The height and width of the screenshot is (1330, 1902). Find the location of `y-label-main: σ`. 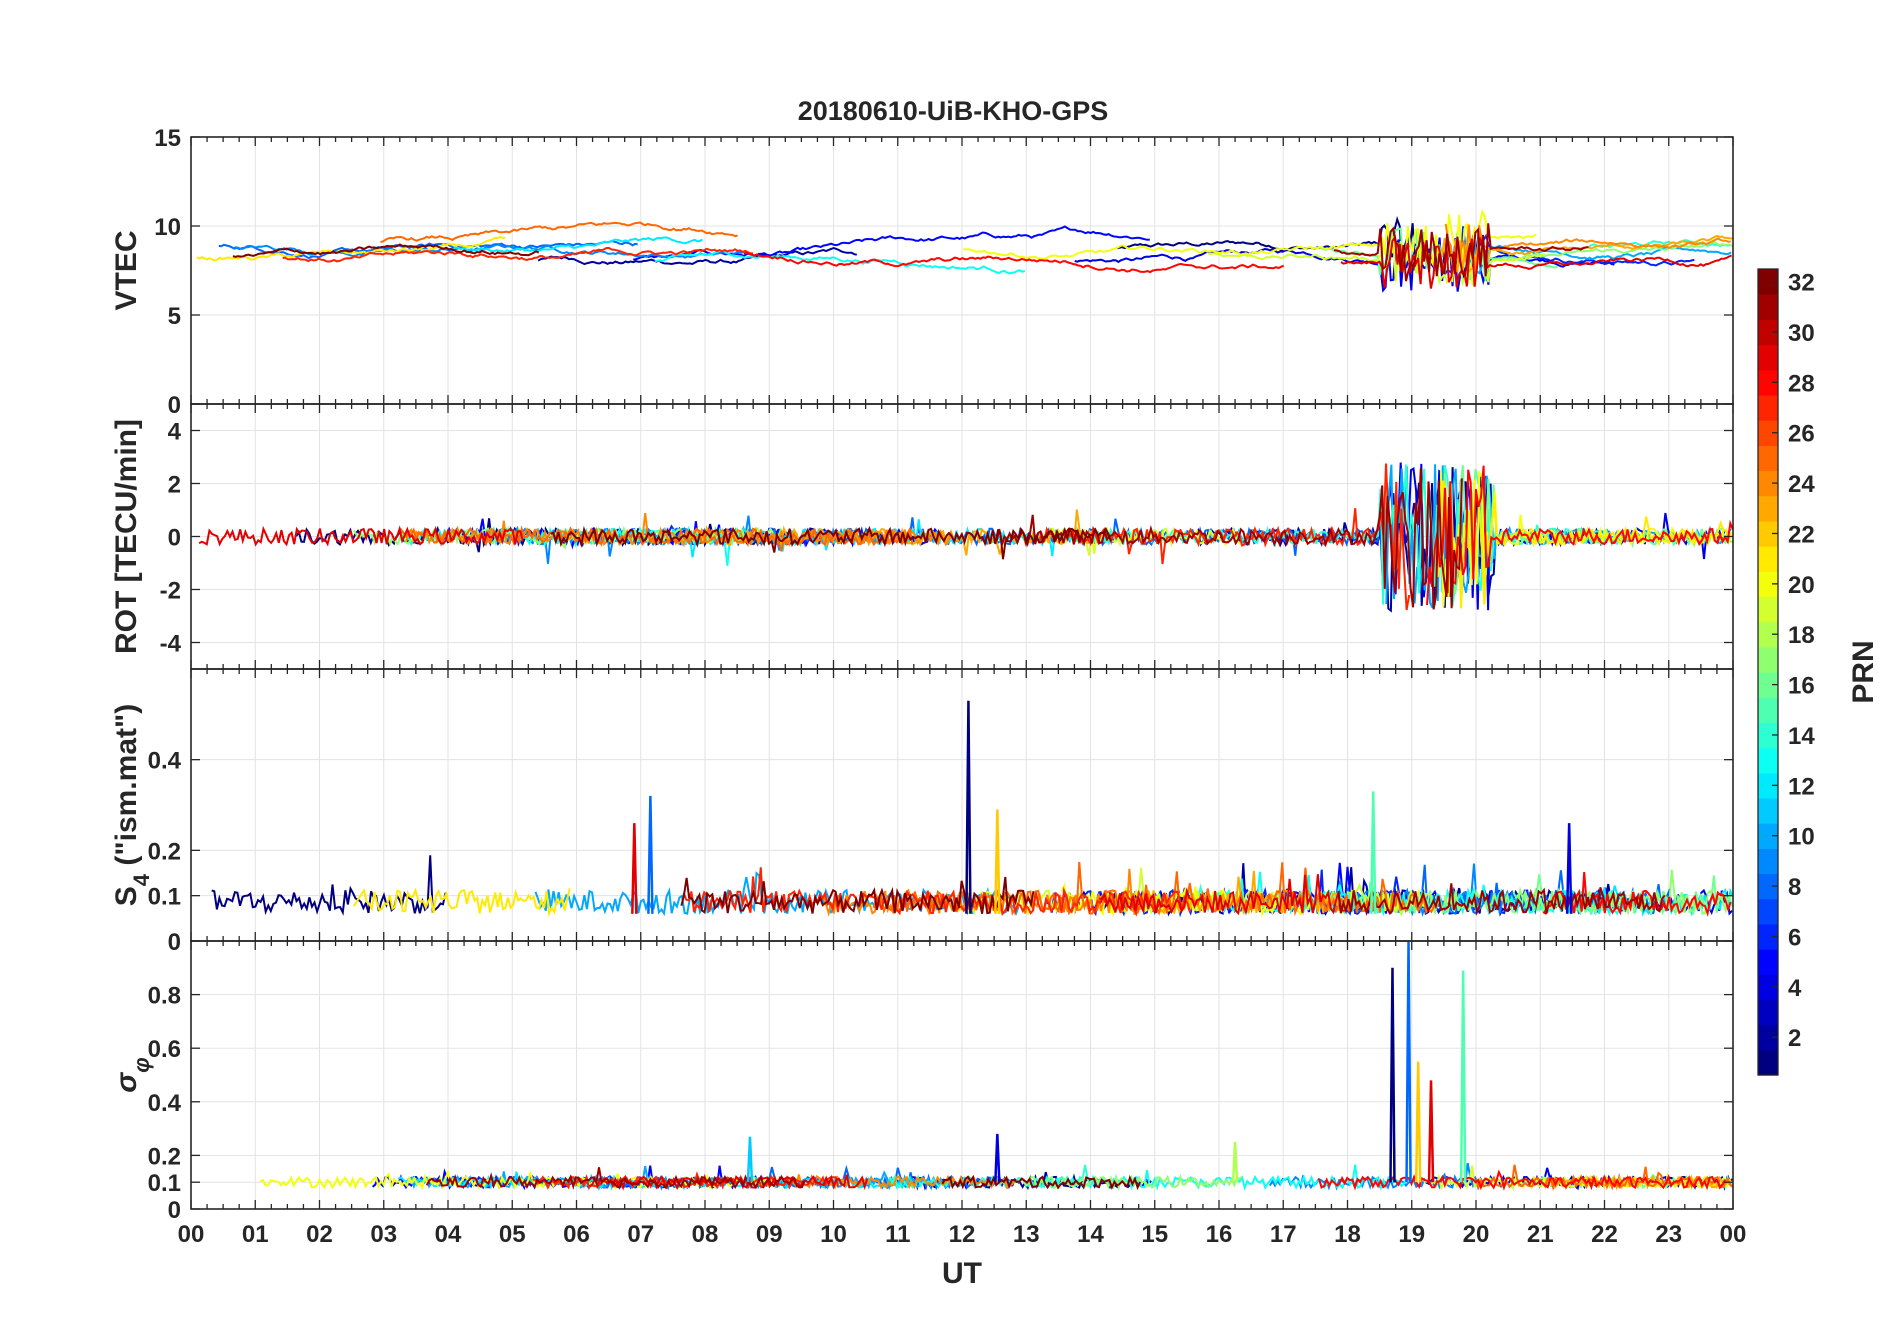

y-label-main: σ is located at coordinates (126, 1082).